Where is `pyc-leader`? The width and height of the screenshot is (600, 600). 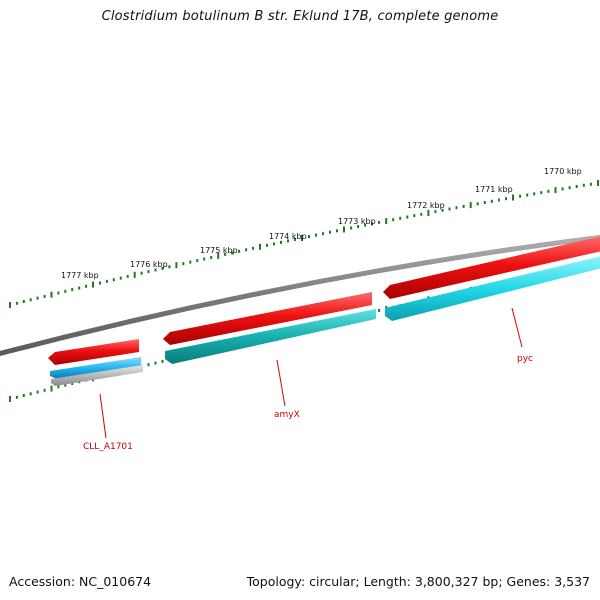 pyc-leader is located at coordinates (517, 327).